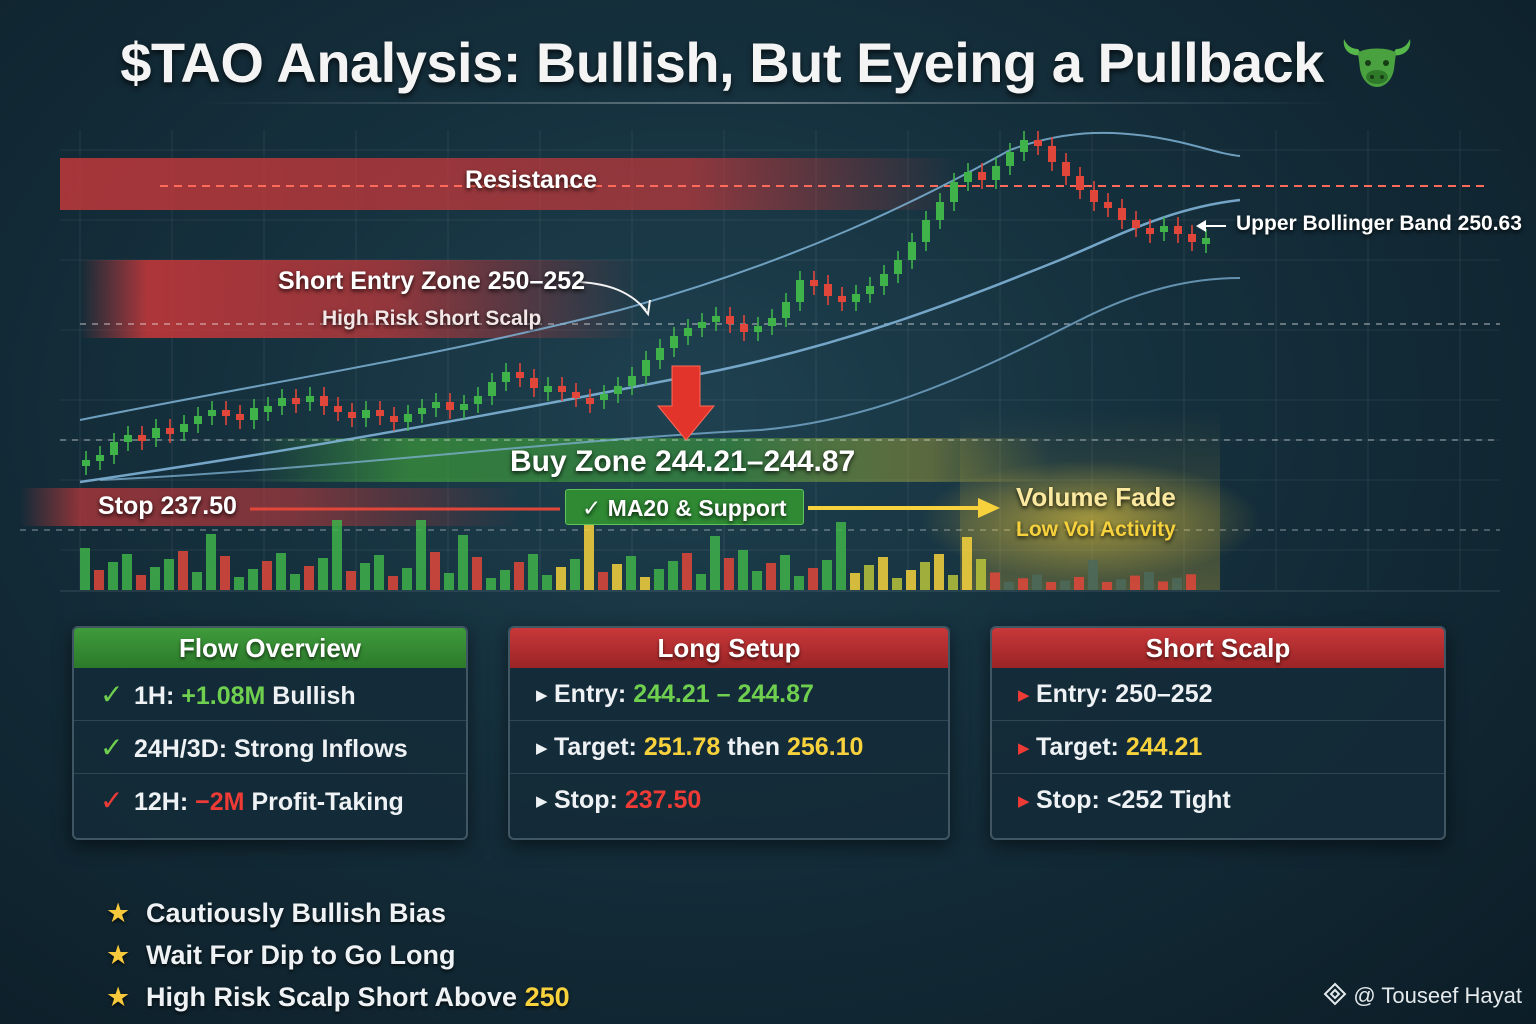 The height and width of the screenshot is (1024, 1536). Describe the element at coordinates (112, 800) in the screenshot. I see `check-icon: ✓` at that location.